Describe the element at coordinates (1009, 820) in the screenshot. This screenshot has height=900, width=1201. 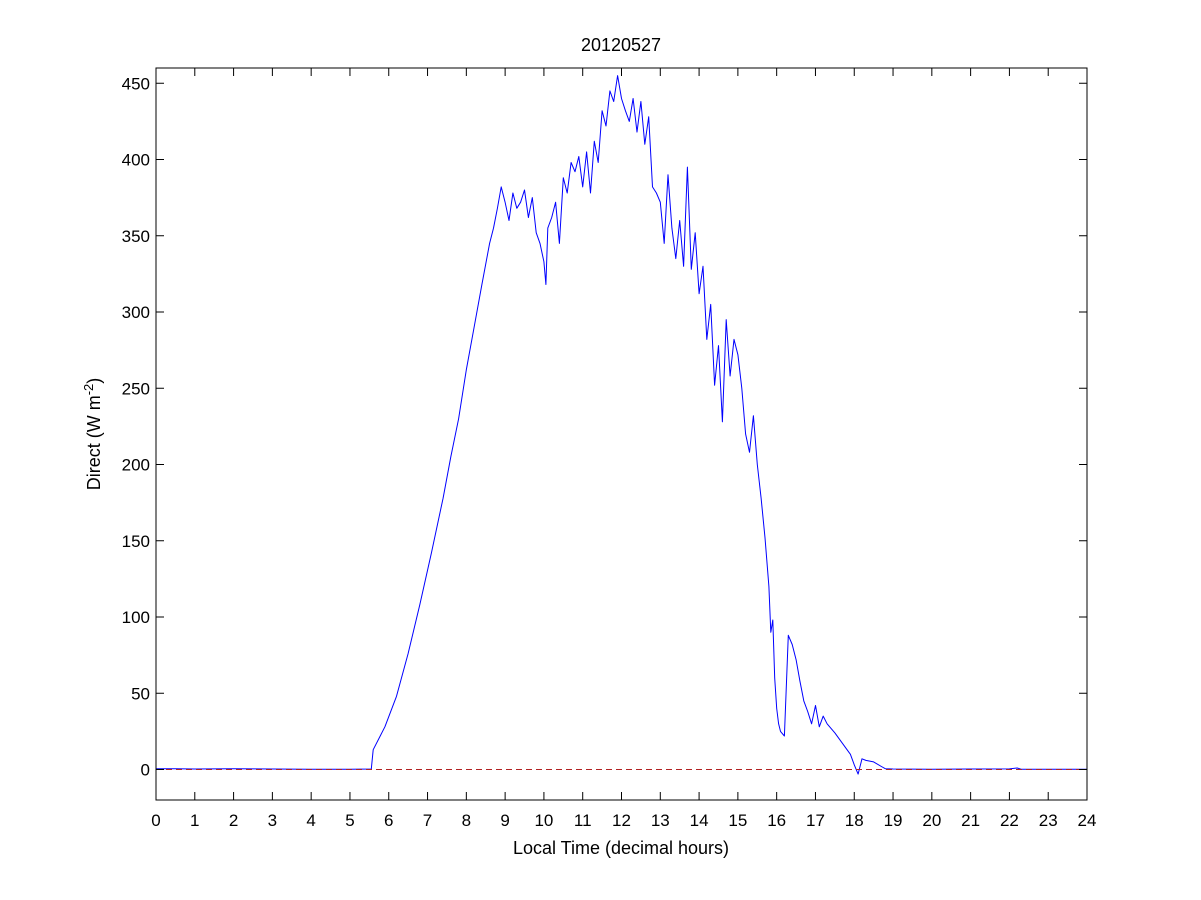
I see `x-tick-label: 22` at that location.